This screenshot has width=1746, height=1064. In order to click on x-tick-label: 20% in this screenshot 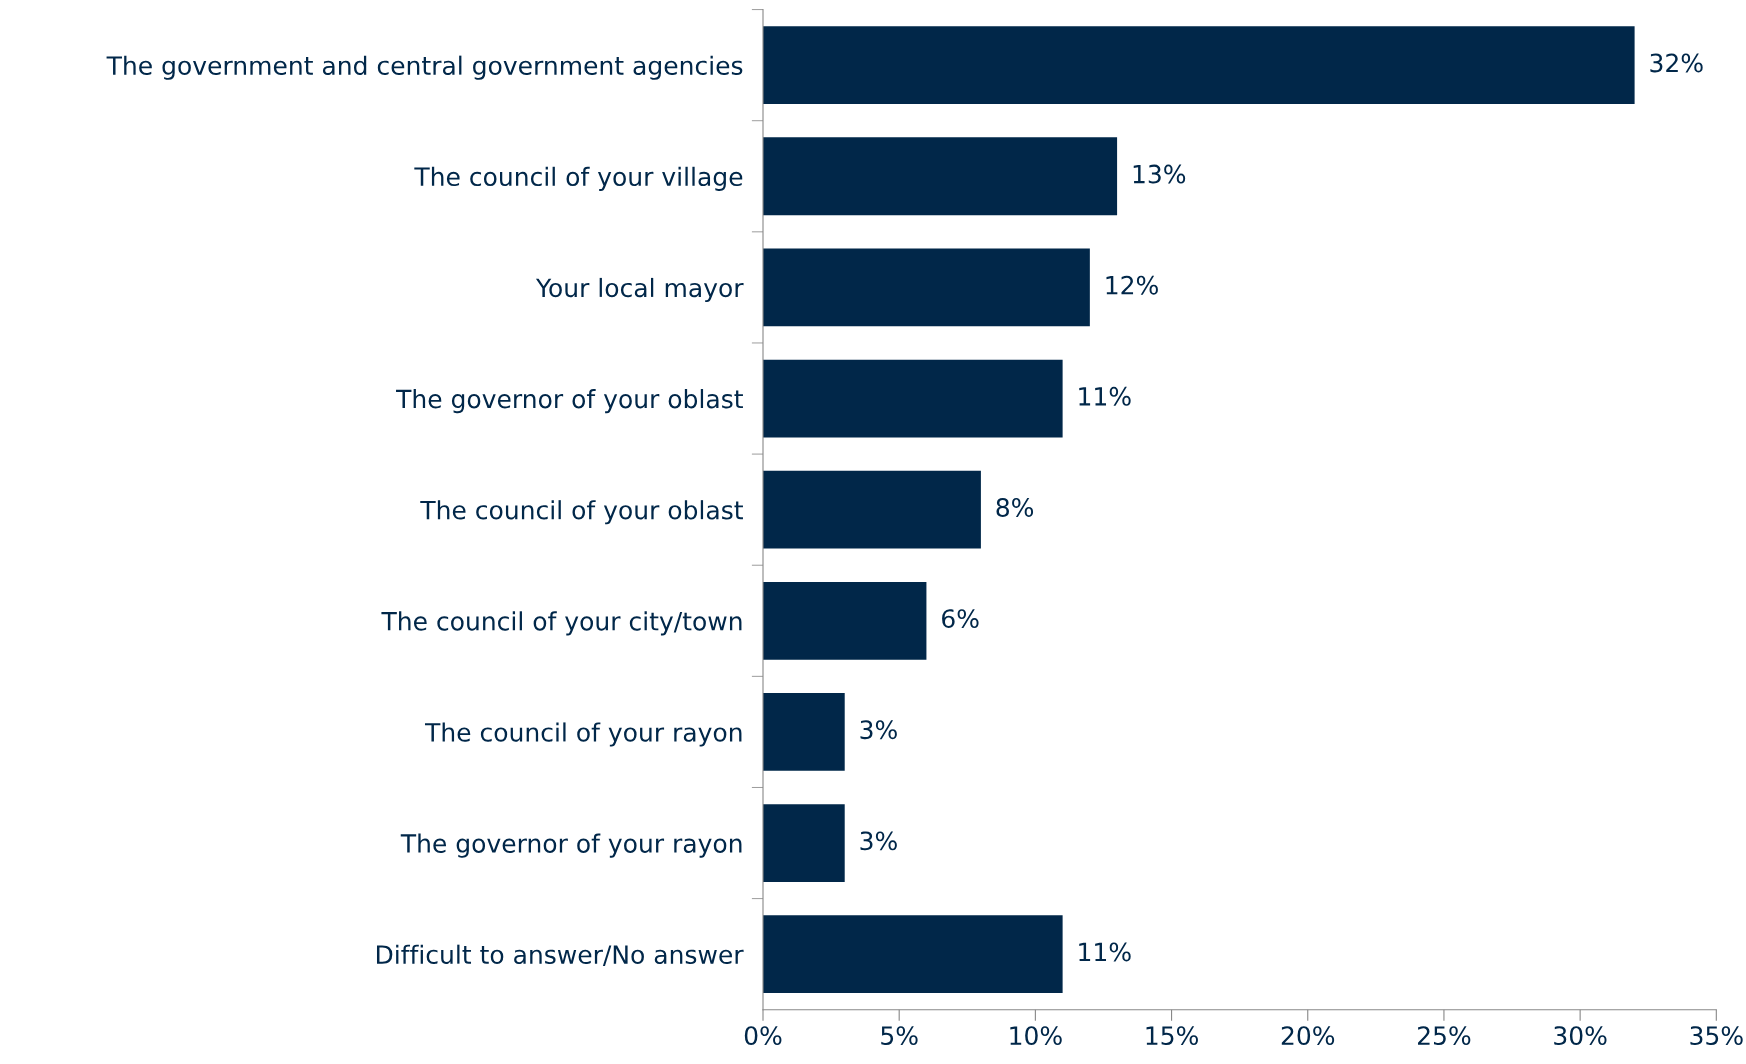, I will do `click(1308, 1036)`.